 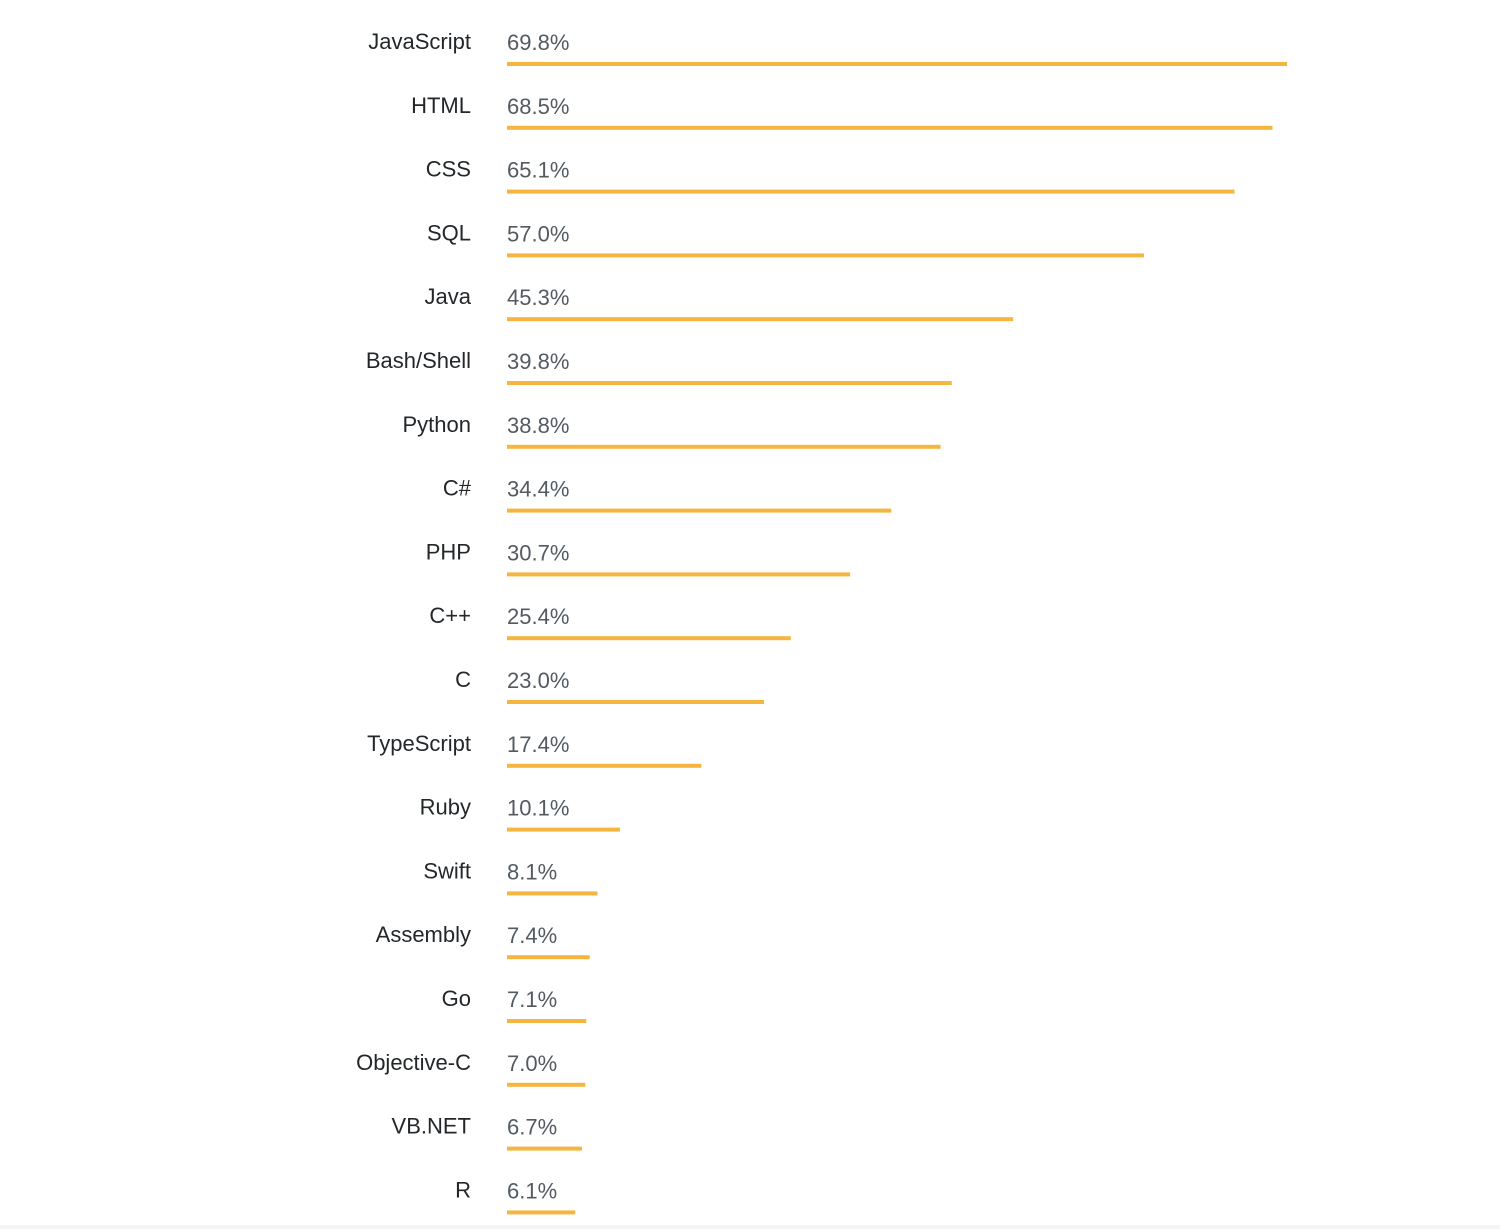 I want to click on category-label: C++, so click(x=450, y=615).